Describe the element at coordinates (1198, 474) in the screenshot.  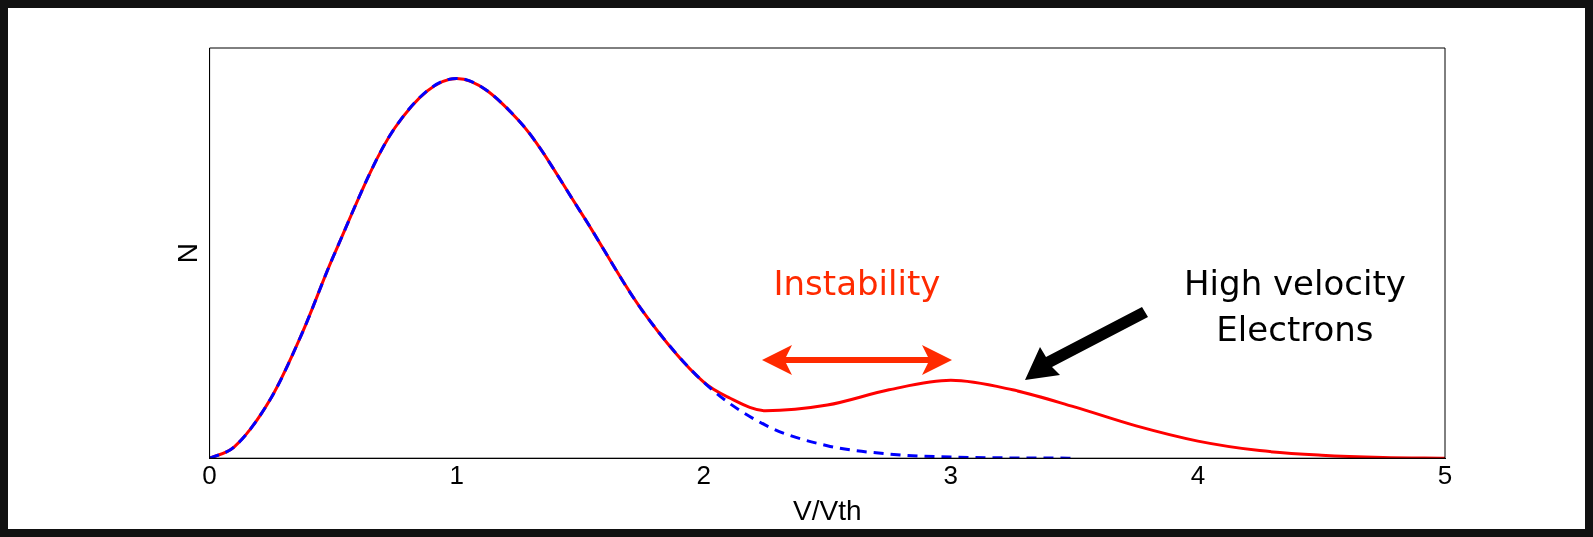
I see `x-tick-label: 4` at that location.